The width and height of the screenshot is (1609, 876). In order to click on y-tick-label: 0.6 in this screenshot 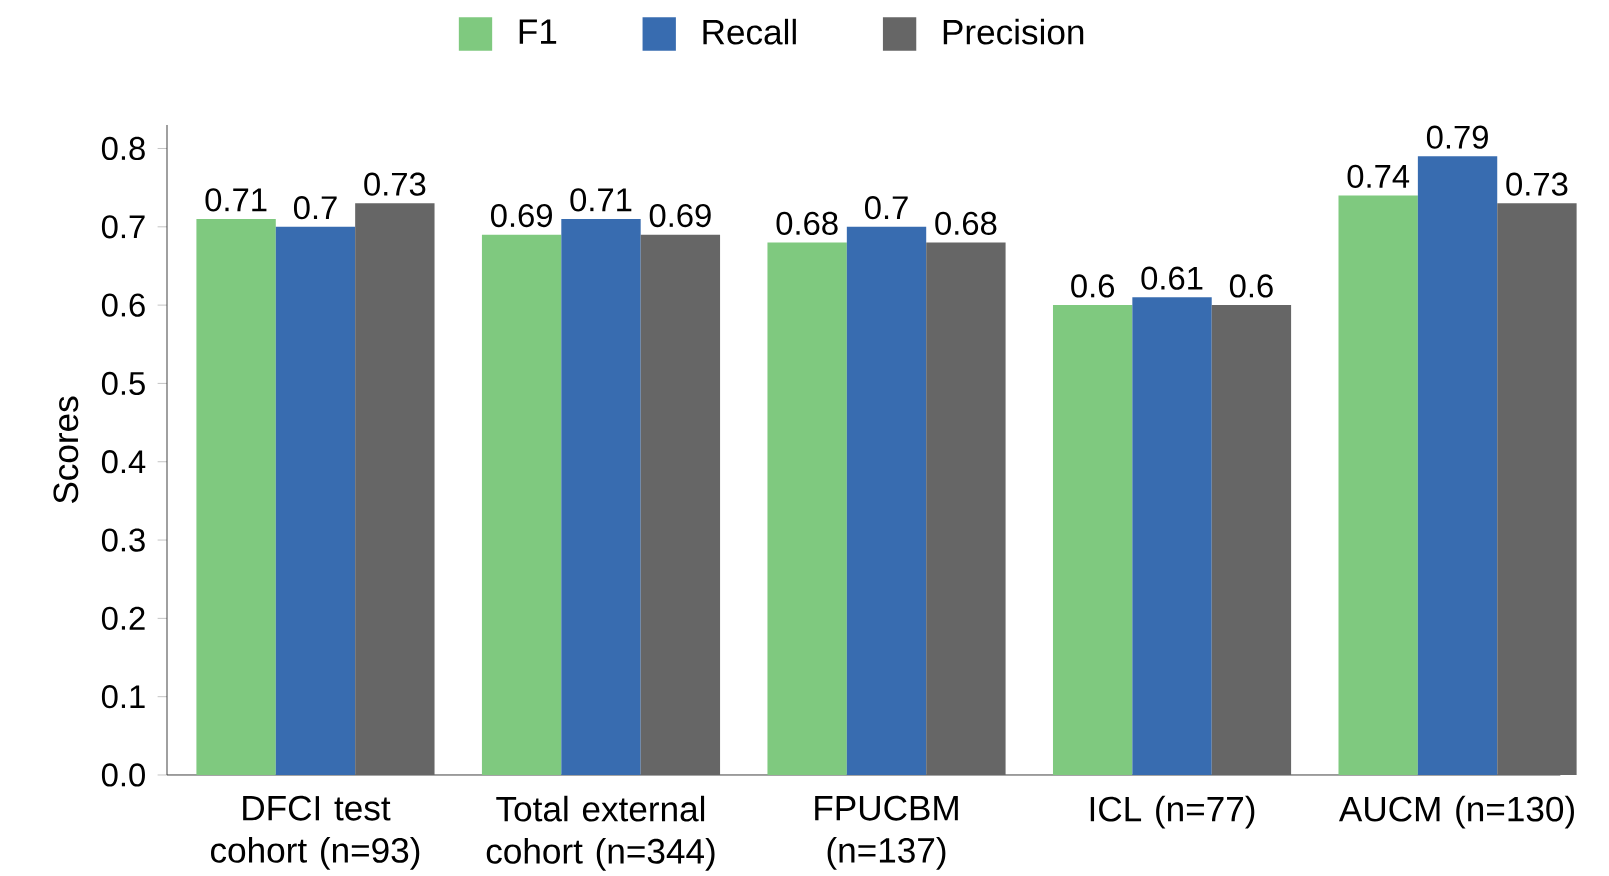, I will do `click(123, 305)`.